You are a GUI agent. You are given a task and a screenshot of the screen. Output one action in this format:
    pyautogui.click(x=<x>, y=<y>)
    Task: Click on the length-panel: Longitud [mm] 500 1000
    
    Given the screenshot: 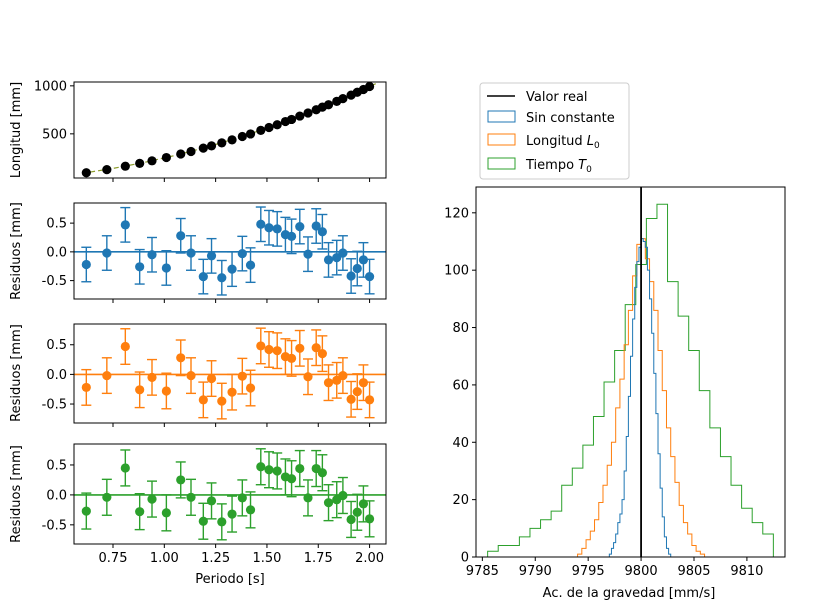 What is the action you would take?
    pyautogui.click(x=198, y=130)
    